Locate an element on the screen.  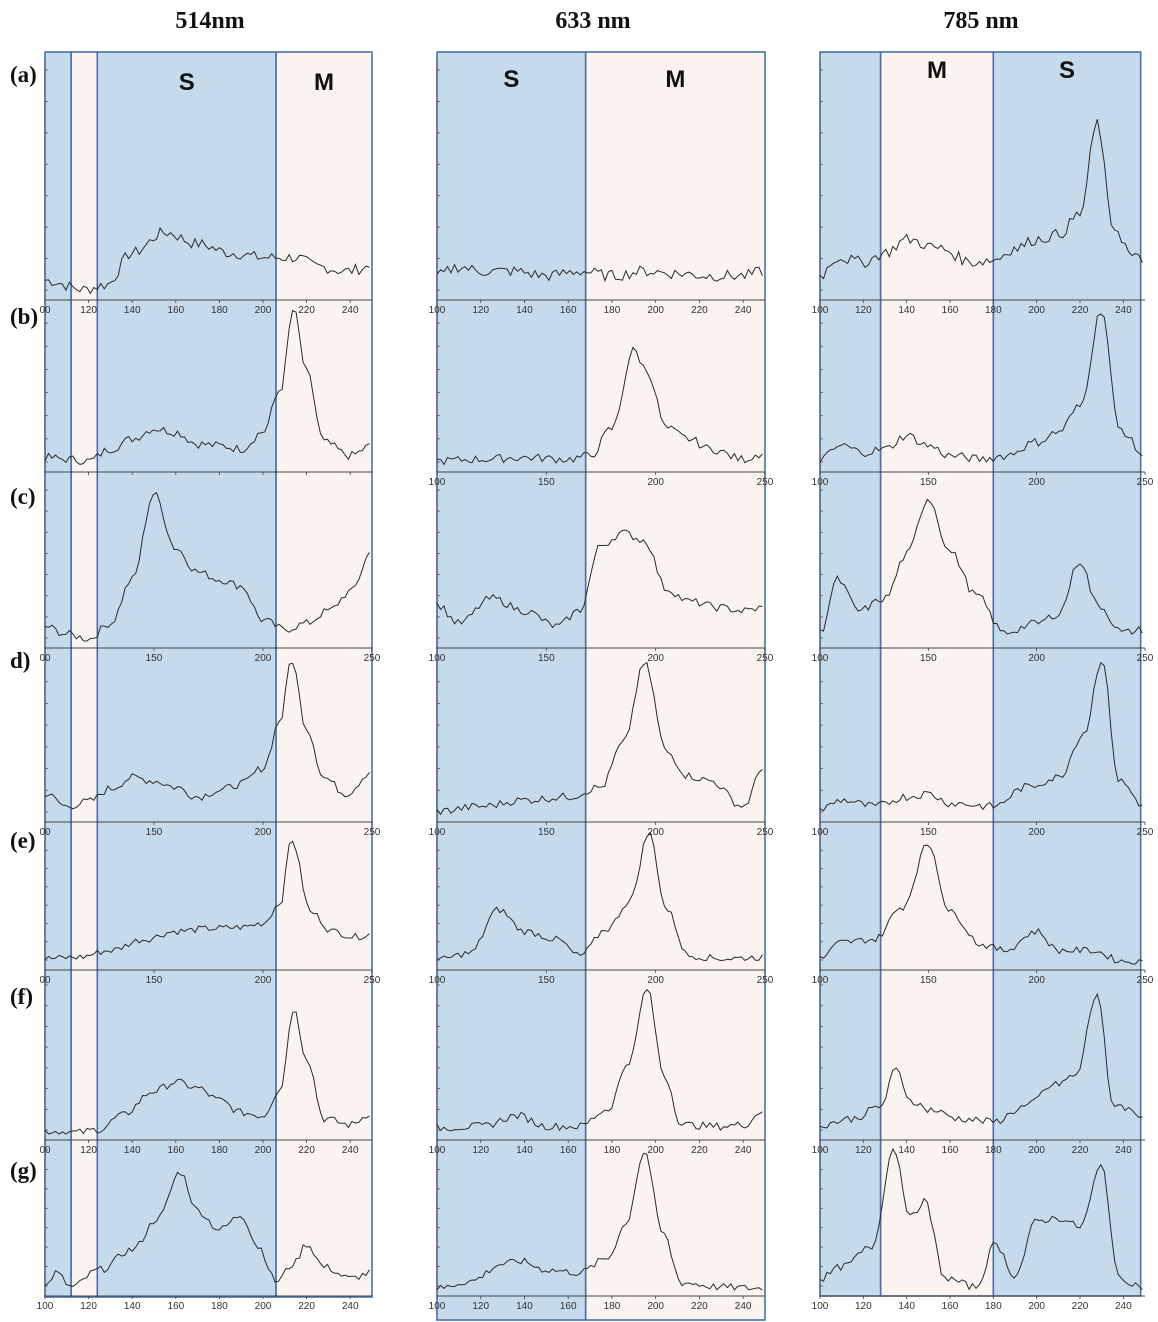
column-title-785: 785 nm is located at coordinates (981, 21).